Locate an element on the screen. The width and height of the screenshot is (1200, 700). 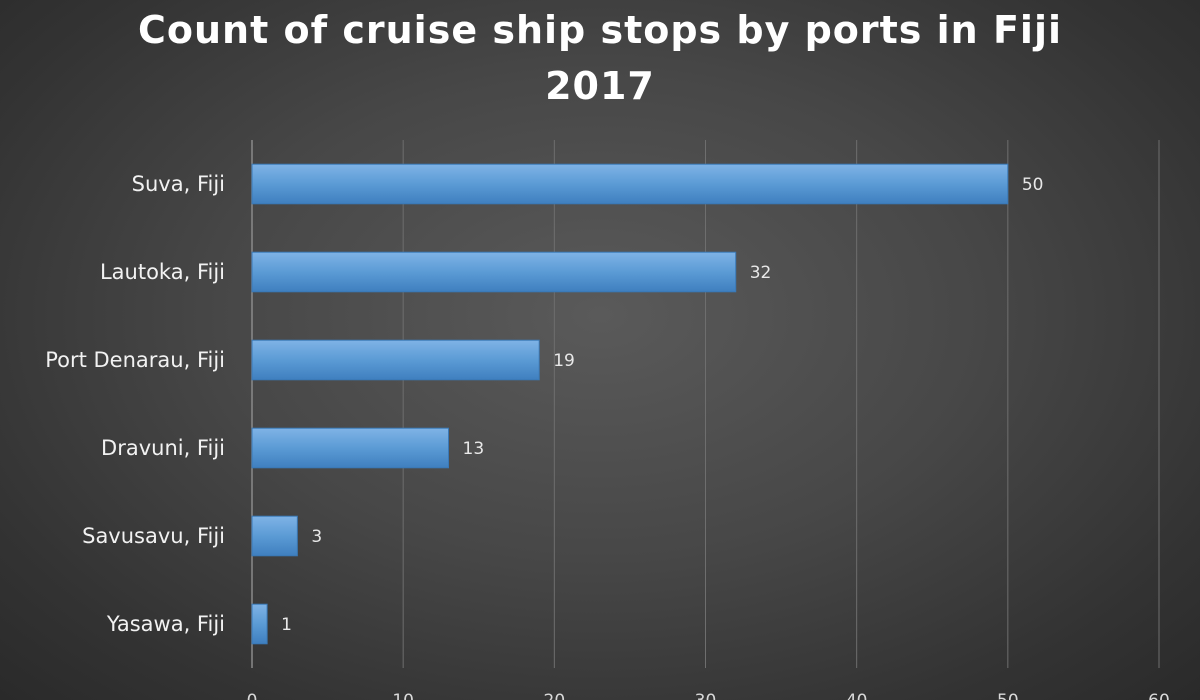
x-tick-label: 60 is located at coordinates (1159, 695).